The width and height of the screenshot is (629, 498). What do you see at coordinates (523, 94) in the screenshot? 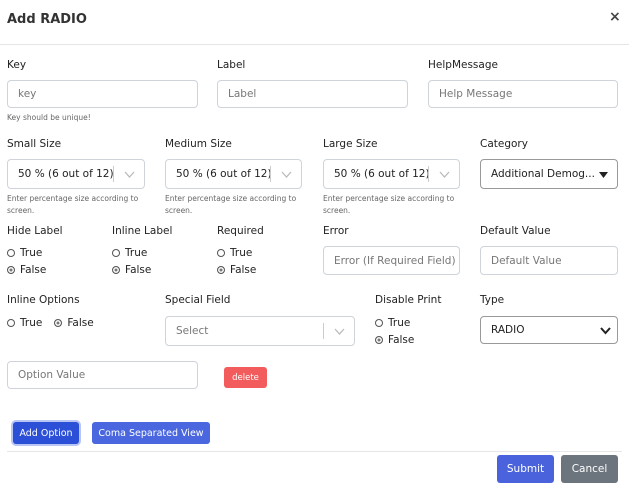
I see `text-input: Help Message` at bounding box center [523, 94].